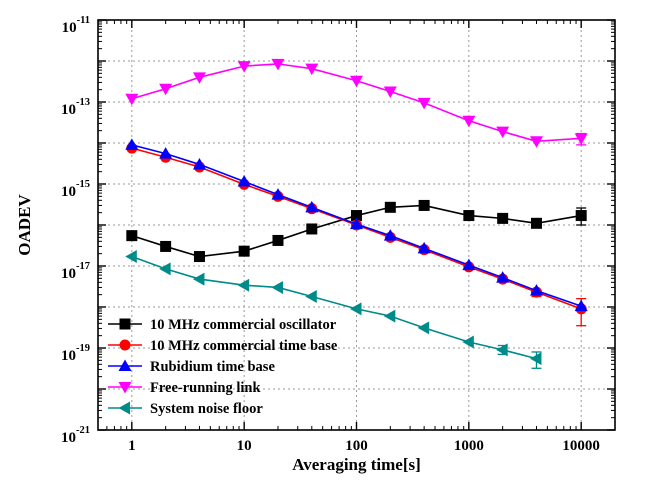  I want to click on legend-item: 10 MHz commercial oscillator, so click(222, 325).